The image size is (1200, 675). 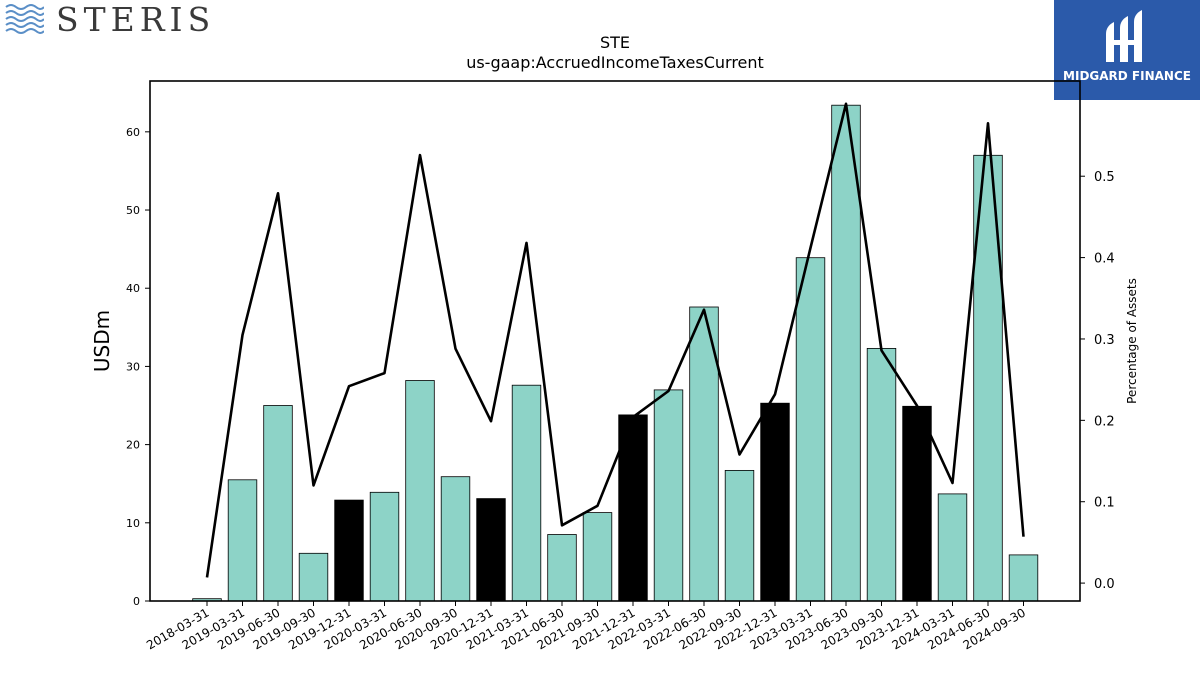 I want to click on chart-subtitle: us-gaap:AccruedIncomeTaxesCurrent, so click(x=615, y=62).